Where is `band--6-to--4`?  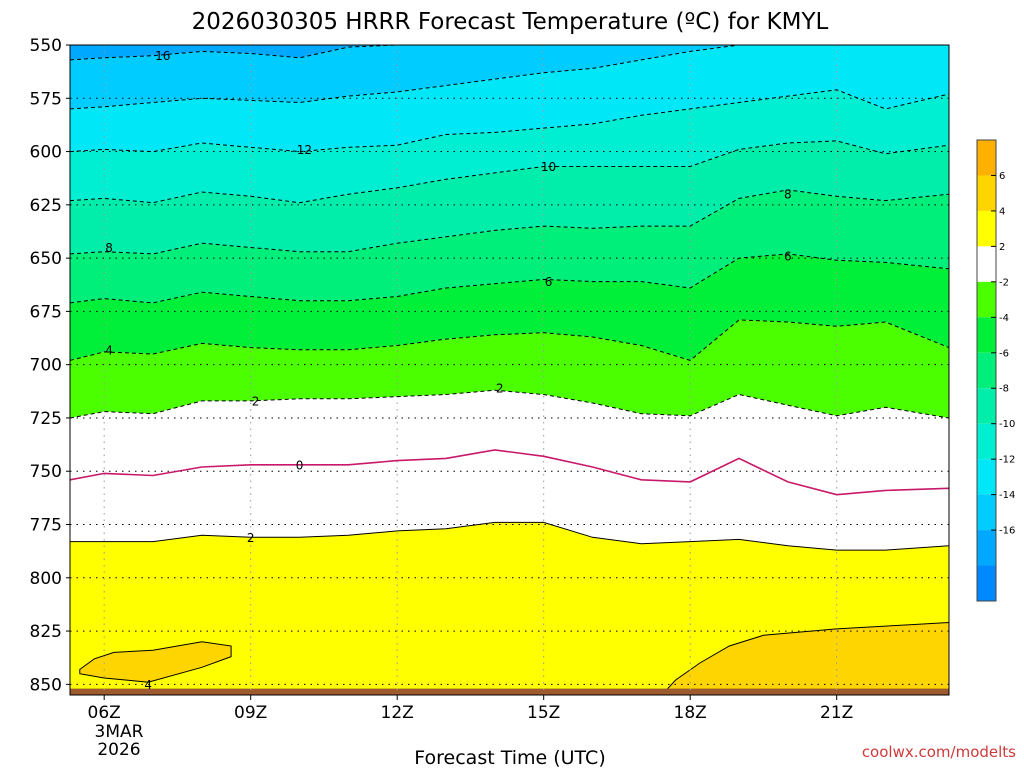
band--6-to--4 is located at coordinates (509, 307).